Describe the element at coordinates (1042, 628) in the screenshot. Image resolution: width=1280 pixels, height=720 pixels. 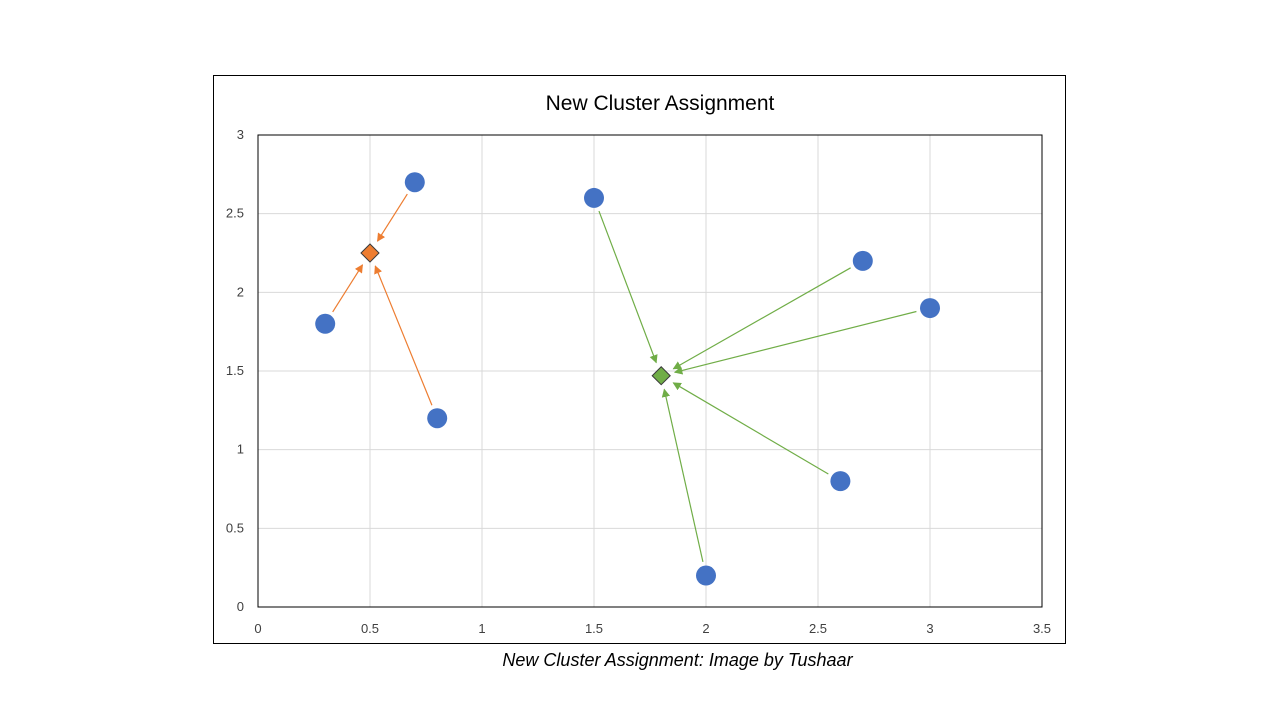
I see `x-tick-label: 3.5` at that location.